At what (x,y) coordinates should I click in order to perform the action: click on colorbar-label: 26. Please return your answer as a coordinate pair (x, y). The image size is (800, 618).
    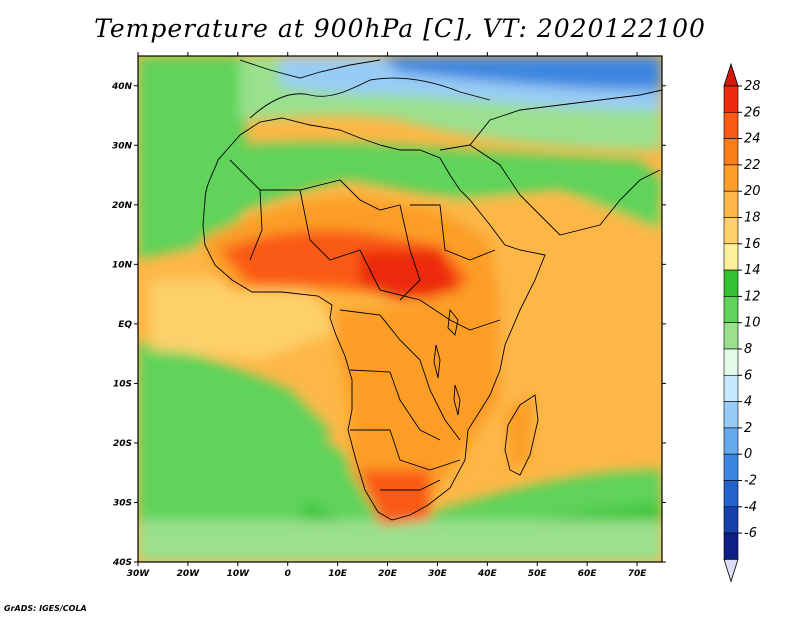
    Looking at the image, I should click on (752, 112).